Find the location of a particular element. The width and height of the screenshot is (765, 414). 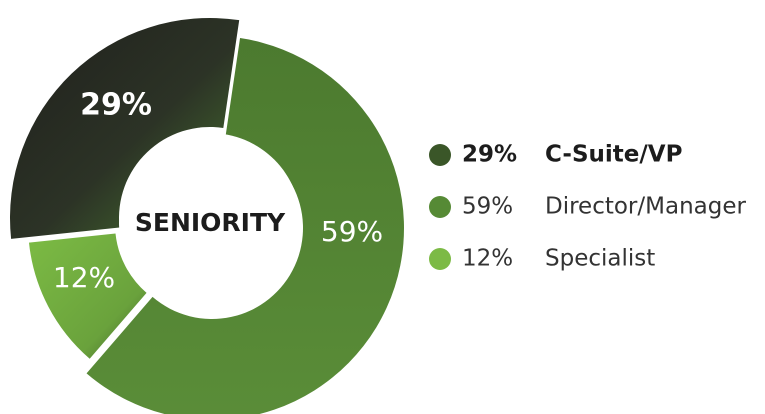

slice-label: 29% is located at coordinates (116, 105).